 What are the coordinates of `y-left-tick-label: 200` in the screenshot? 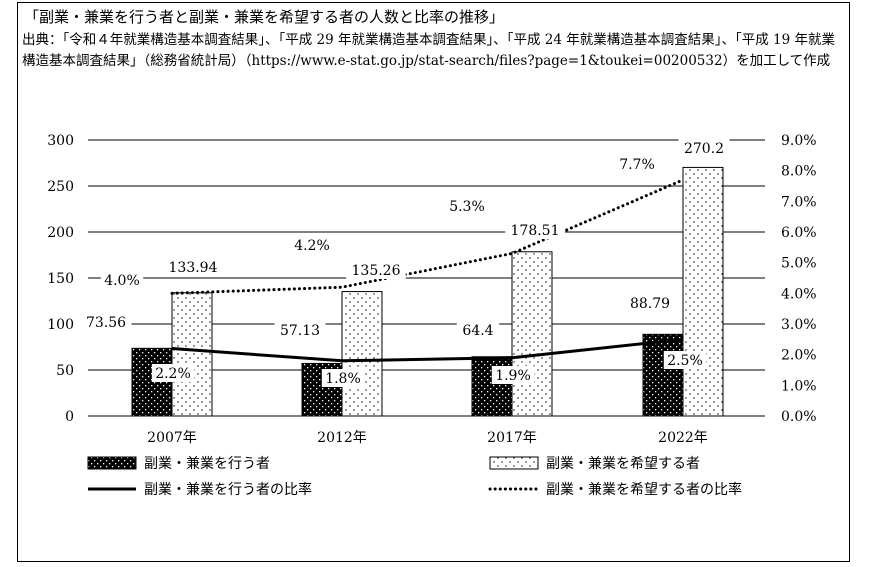 It's located at (60, 233).